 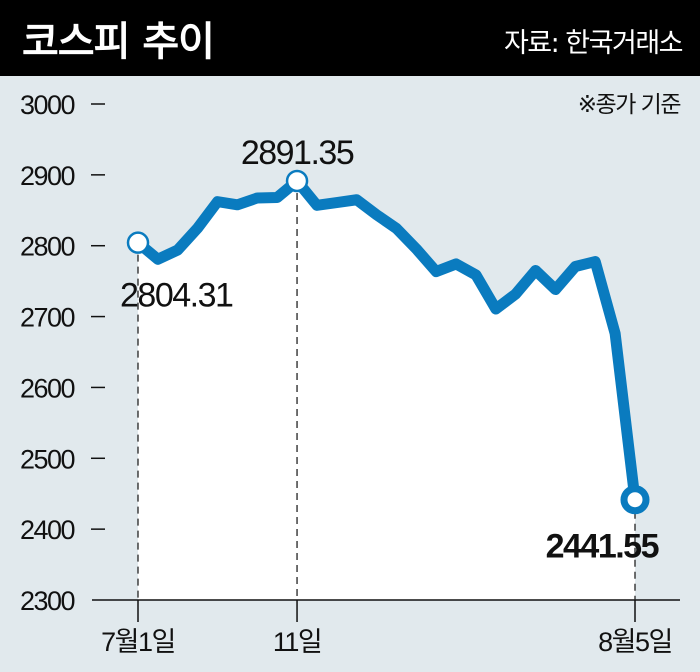 What do you see at coordinates (47, 105) in the screenshot?
I see `y-tick-label: 3000` at bounding box center [47, 105].